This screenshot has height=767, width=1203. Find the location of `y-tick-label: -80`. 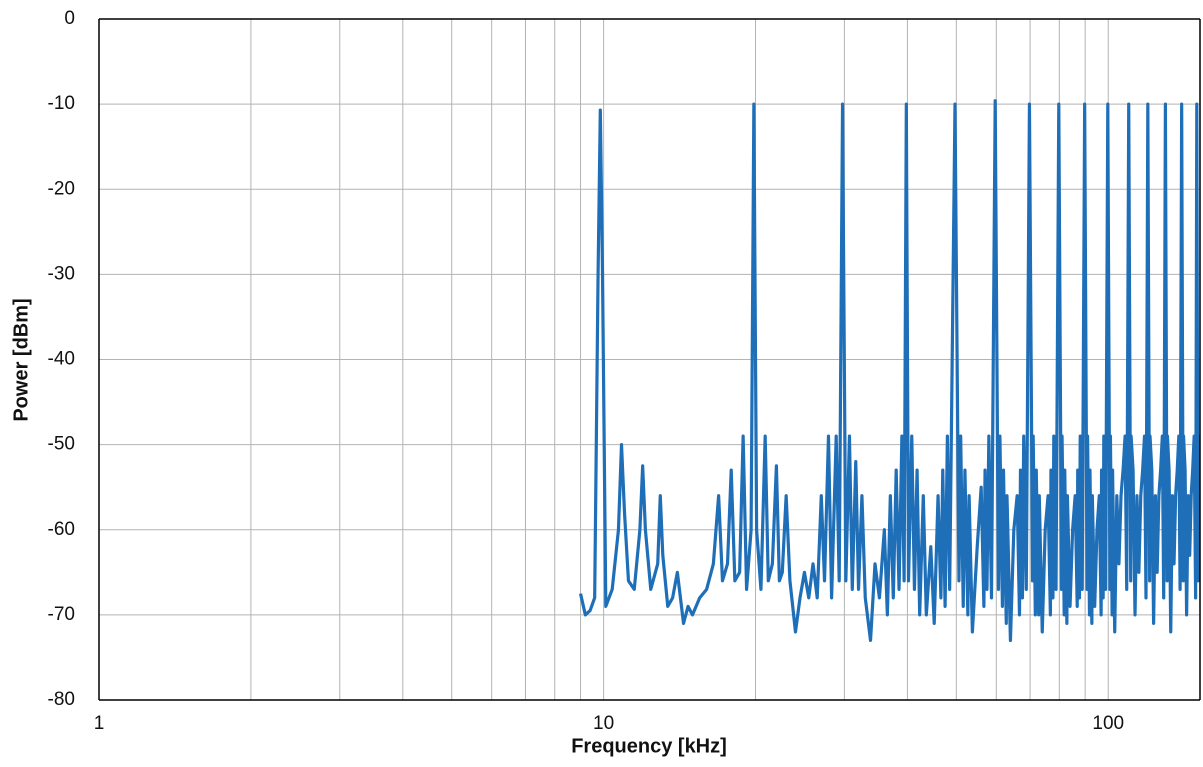

y-tick-label: -80 is located at coordinates (61, 699).